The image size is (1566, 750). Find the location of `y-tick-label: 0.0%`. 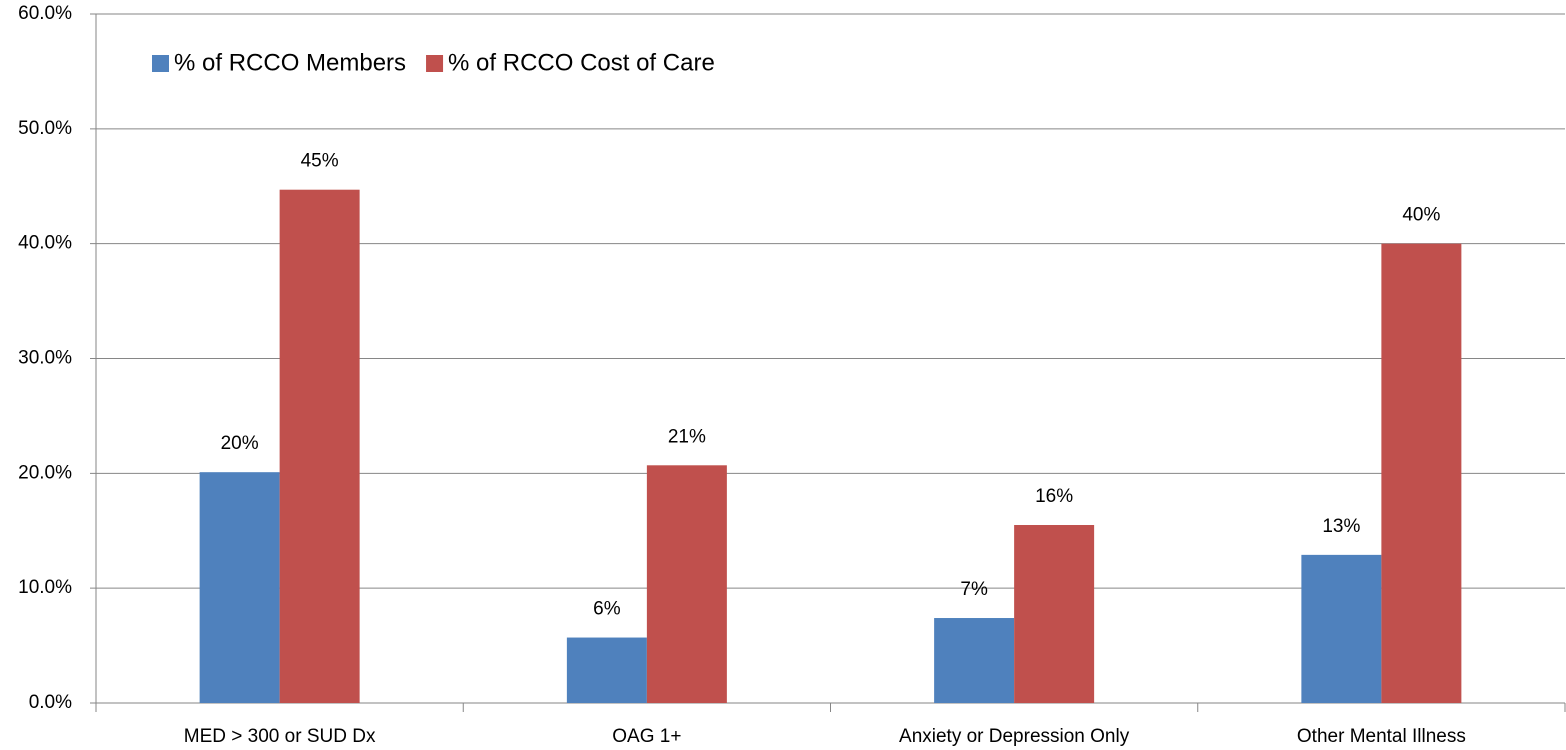

y-tick-label: 0.0% is located at coordinates (50, 702).